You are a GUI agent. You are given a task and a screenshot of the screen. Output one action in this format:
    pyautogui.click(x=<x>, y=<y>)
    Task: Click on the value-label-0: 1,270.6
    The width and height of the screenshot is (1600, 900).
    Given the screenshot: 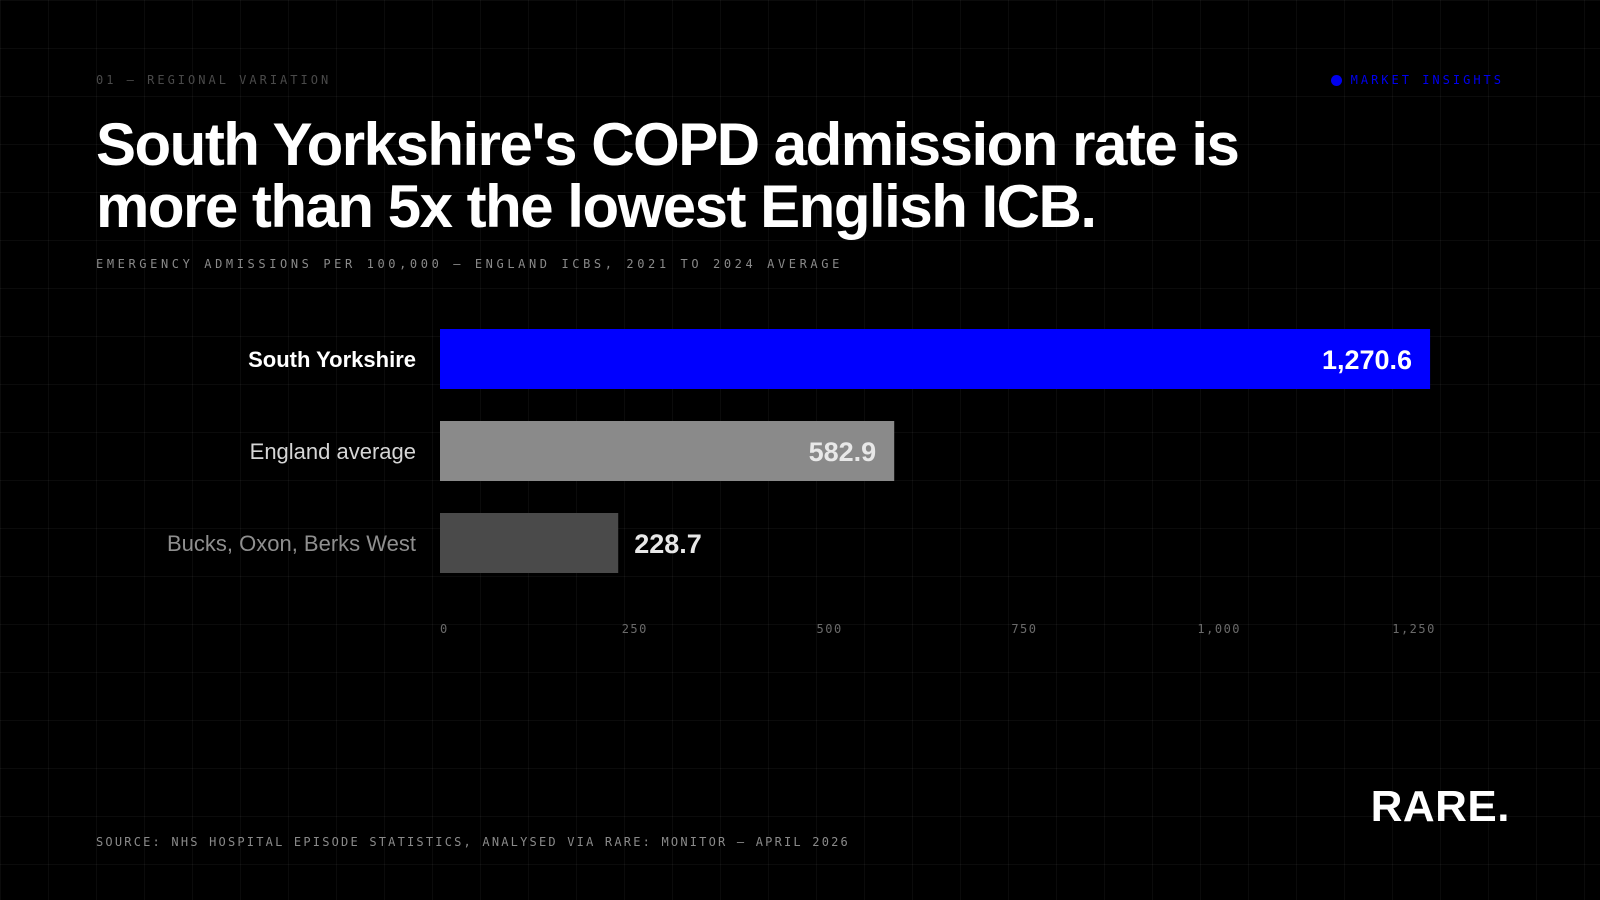 What is the action you would take?
    pyautogui.click(x=1367, y=360)
    